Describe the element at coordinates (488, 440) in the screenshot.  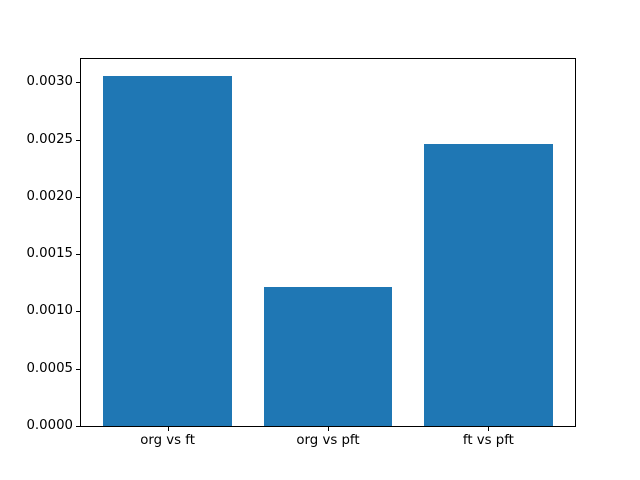
I see `x-tick-label: ft vs pft` at that location.